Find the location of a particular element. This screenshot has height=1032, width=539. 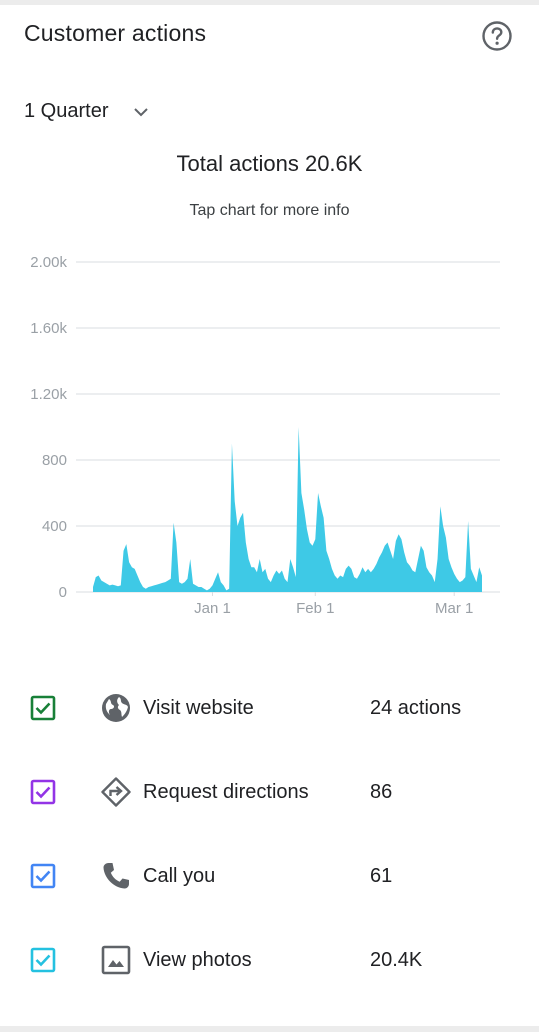

y-tick-label: 1.60k is located at coordinates (48, 328).